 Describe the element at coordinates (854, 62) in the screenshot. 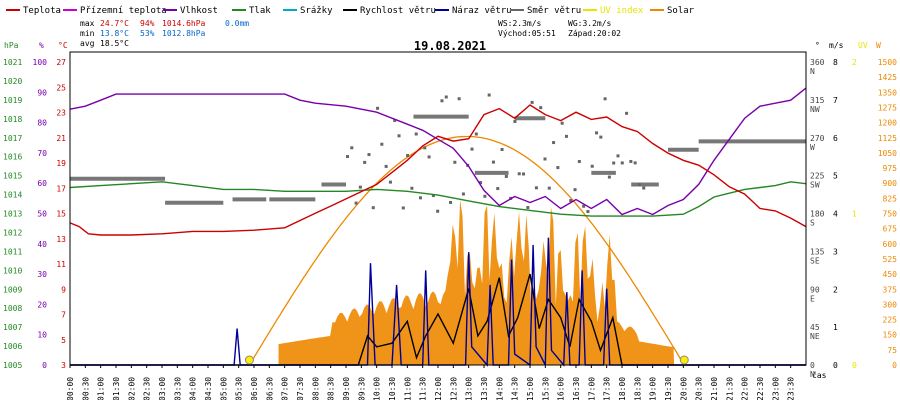

I see `uv-axis-tick: 2` at that location.